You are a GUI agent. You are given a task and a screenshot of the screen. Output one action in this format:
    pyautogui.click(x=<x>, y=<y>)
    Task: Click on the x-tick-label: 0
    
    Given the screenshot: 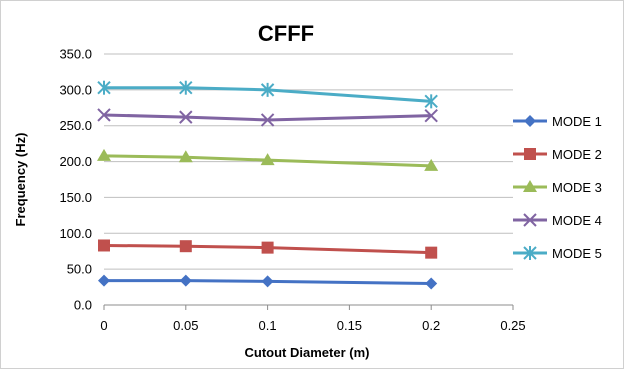 What is the action you would take?
    pyautogui.click(x=103, y=325)
    